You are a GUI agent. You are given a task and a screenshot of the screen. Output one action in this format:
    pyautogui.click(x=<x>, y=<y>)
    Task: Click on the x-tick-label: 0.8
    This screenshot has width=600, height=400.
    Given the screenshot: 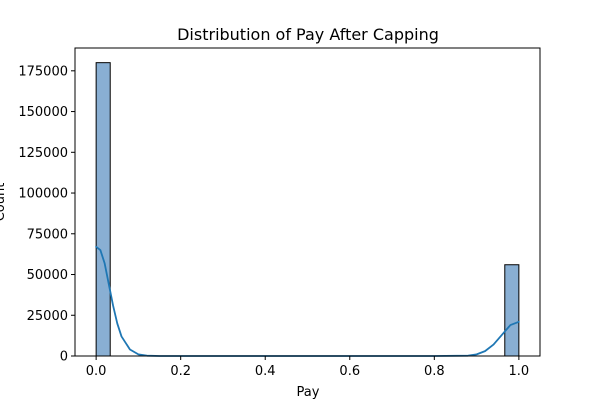 What is the action you would take?
    pyautogui.click(x=434, y=371)
    